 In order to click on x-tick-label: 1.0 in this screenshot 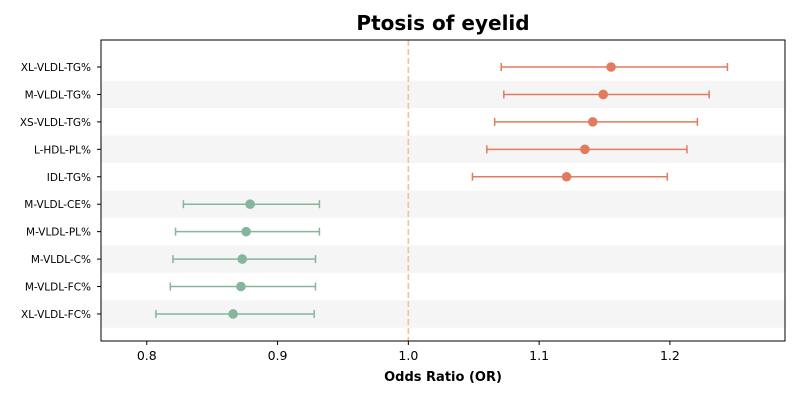, I will do `click(408, 355)`.